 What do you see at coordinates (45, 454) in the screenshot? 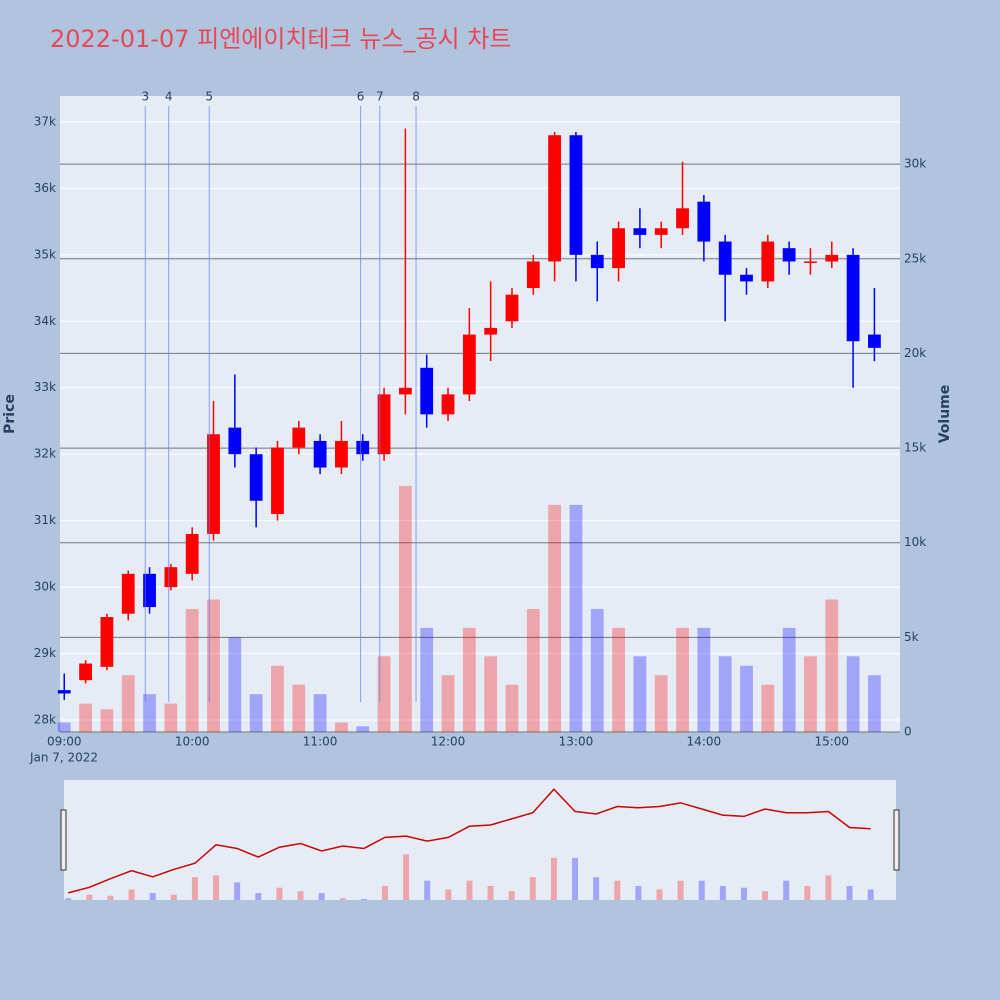
I see `y-tick-label: 32k` at bounding box center [45, 454].